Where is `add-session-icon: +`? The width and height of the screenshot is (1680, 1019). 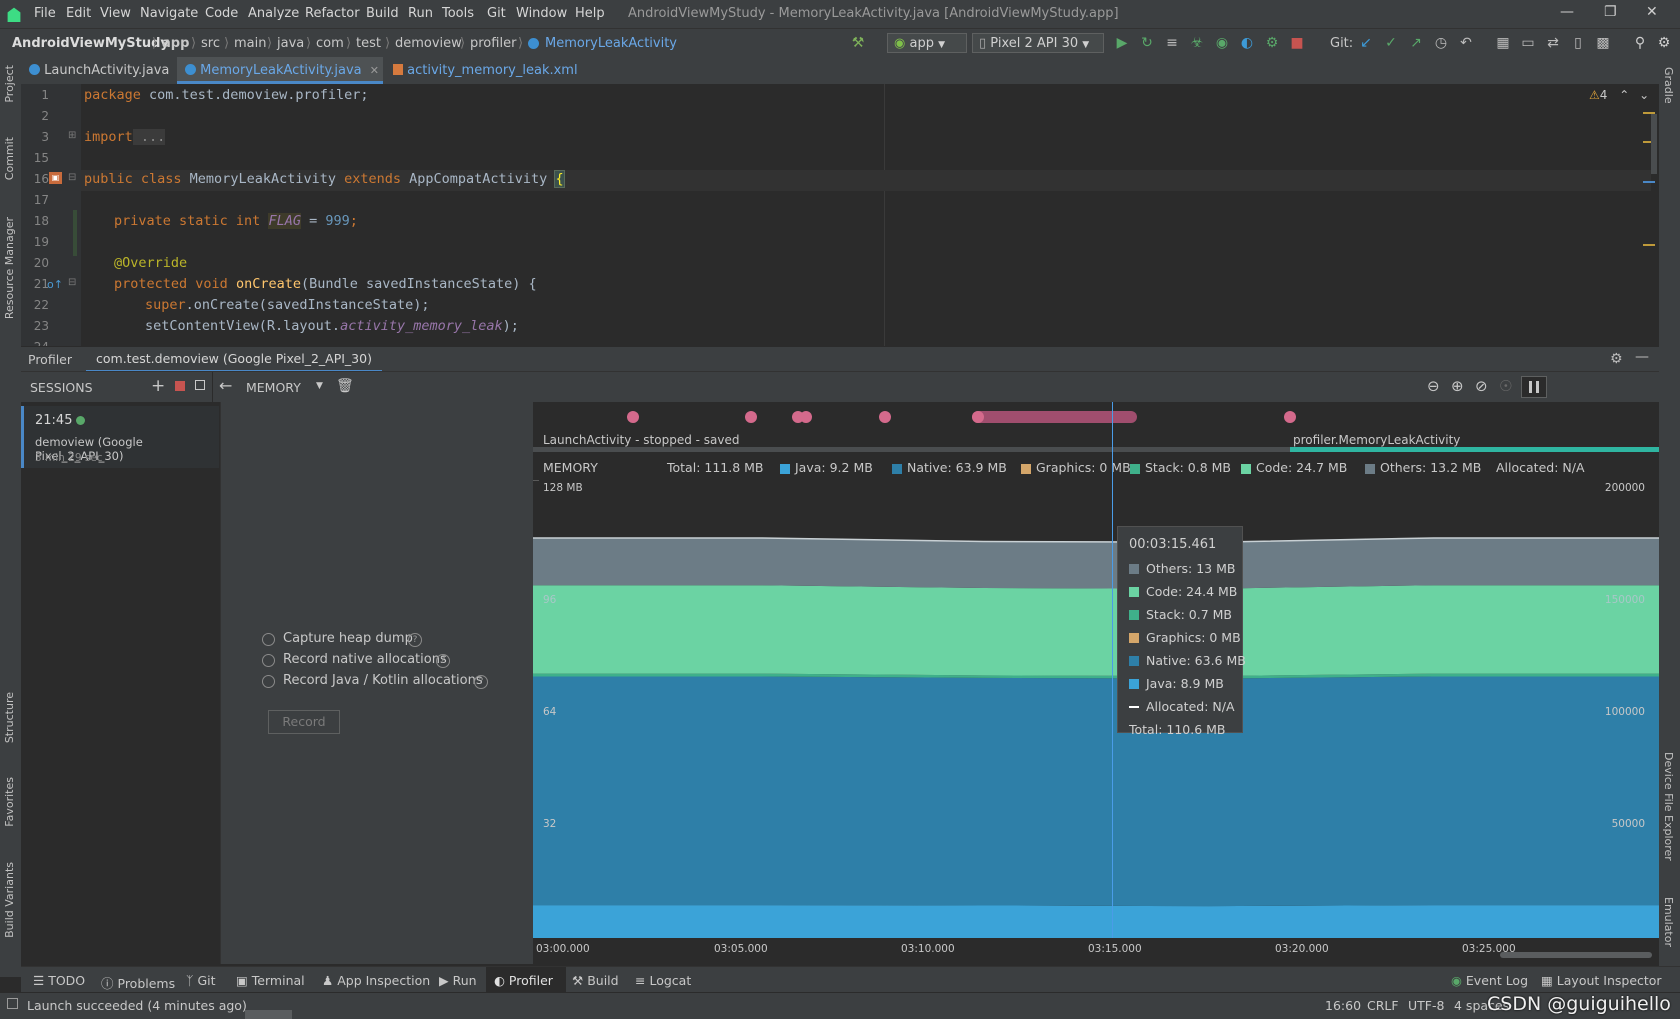 add-session-icon: + is located at coordinates (158, 386).